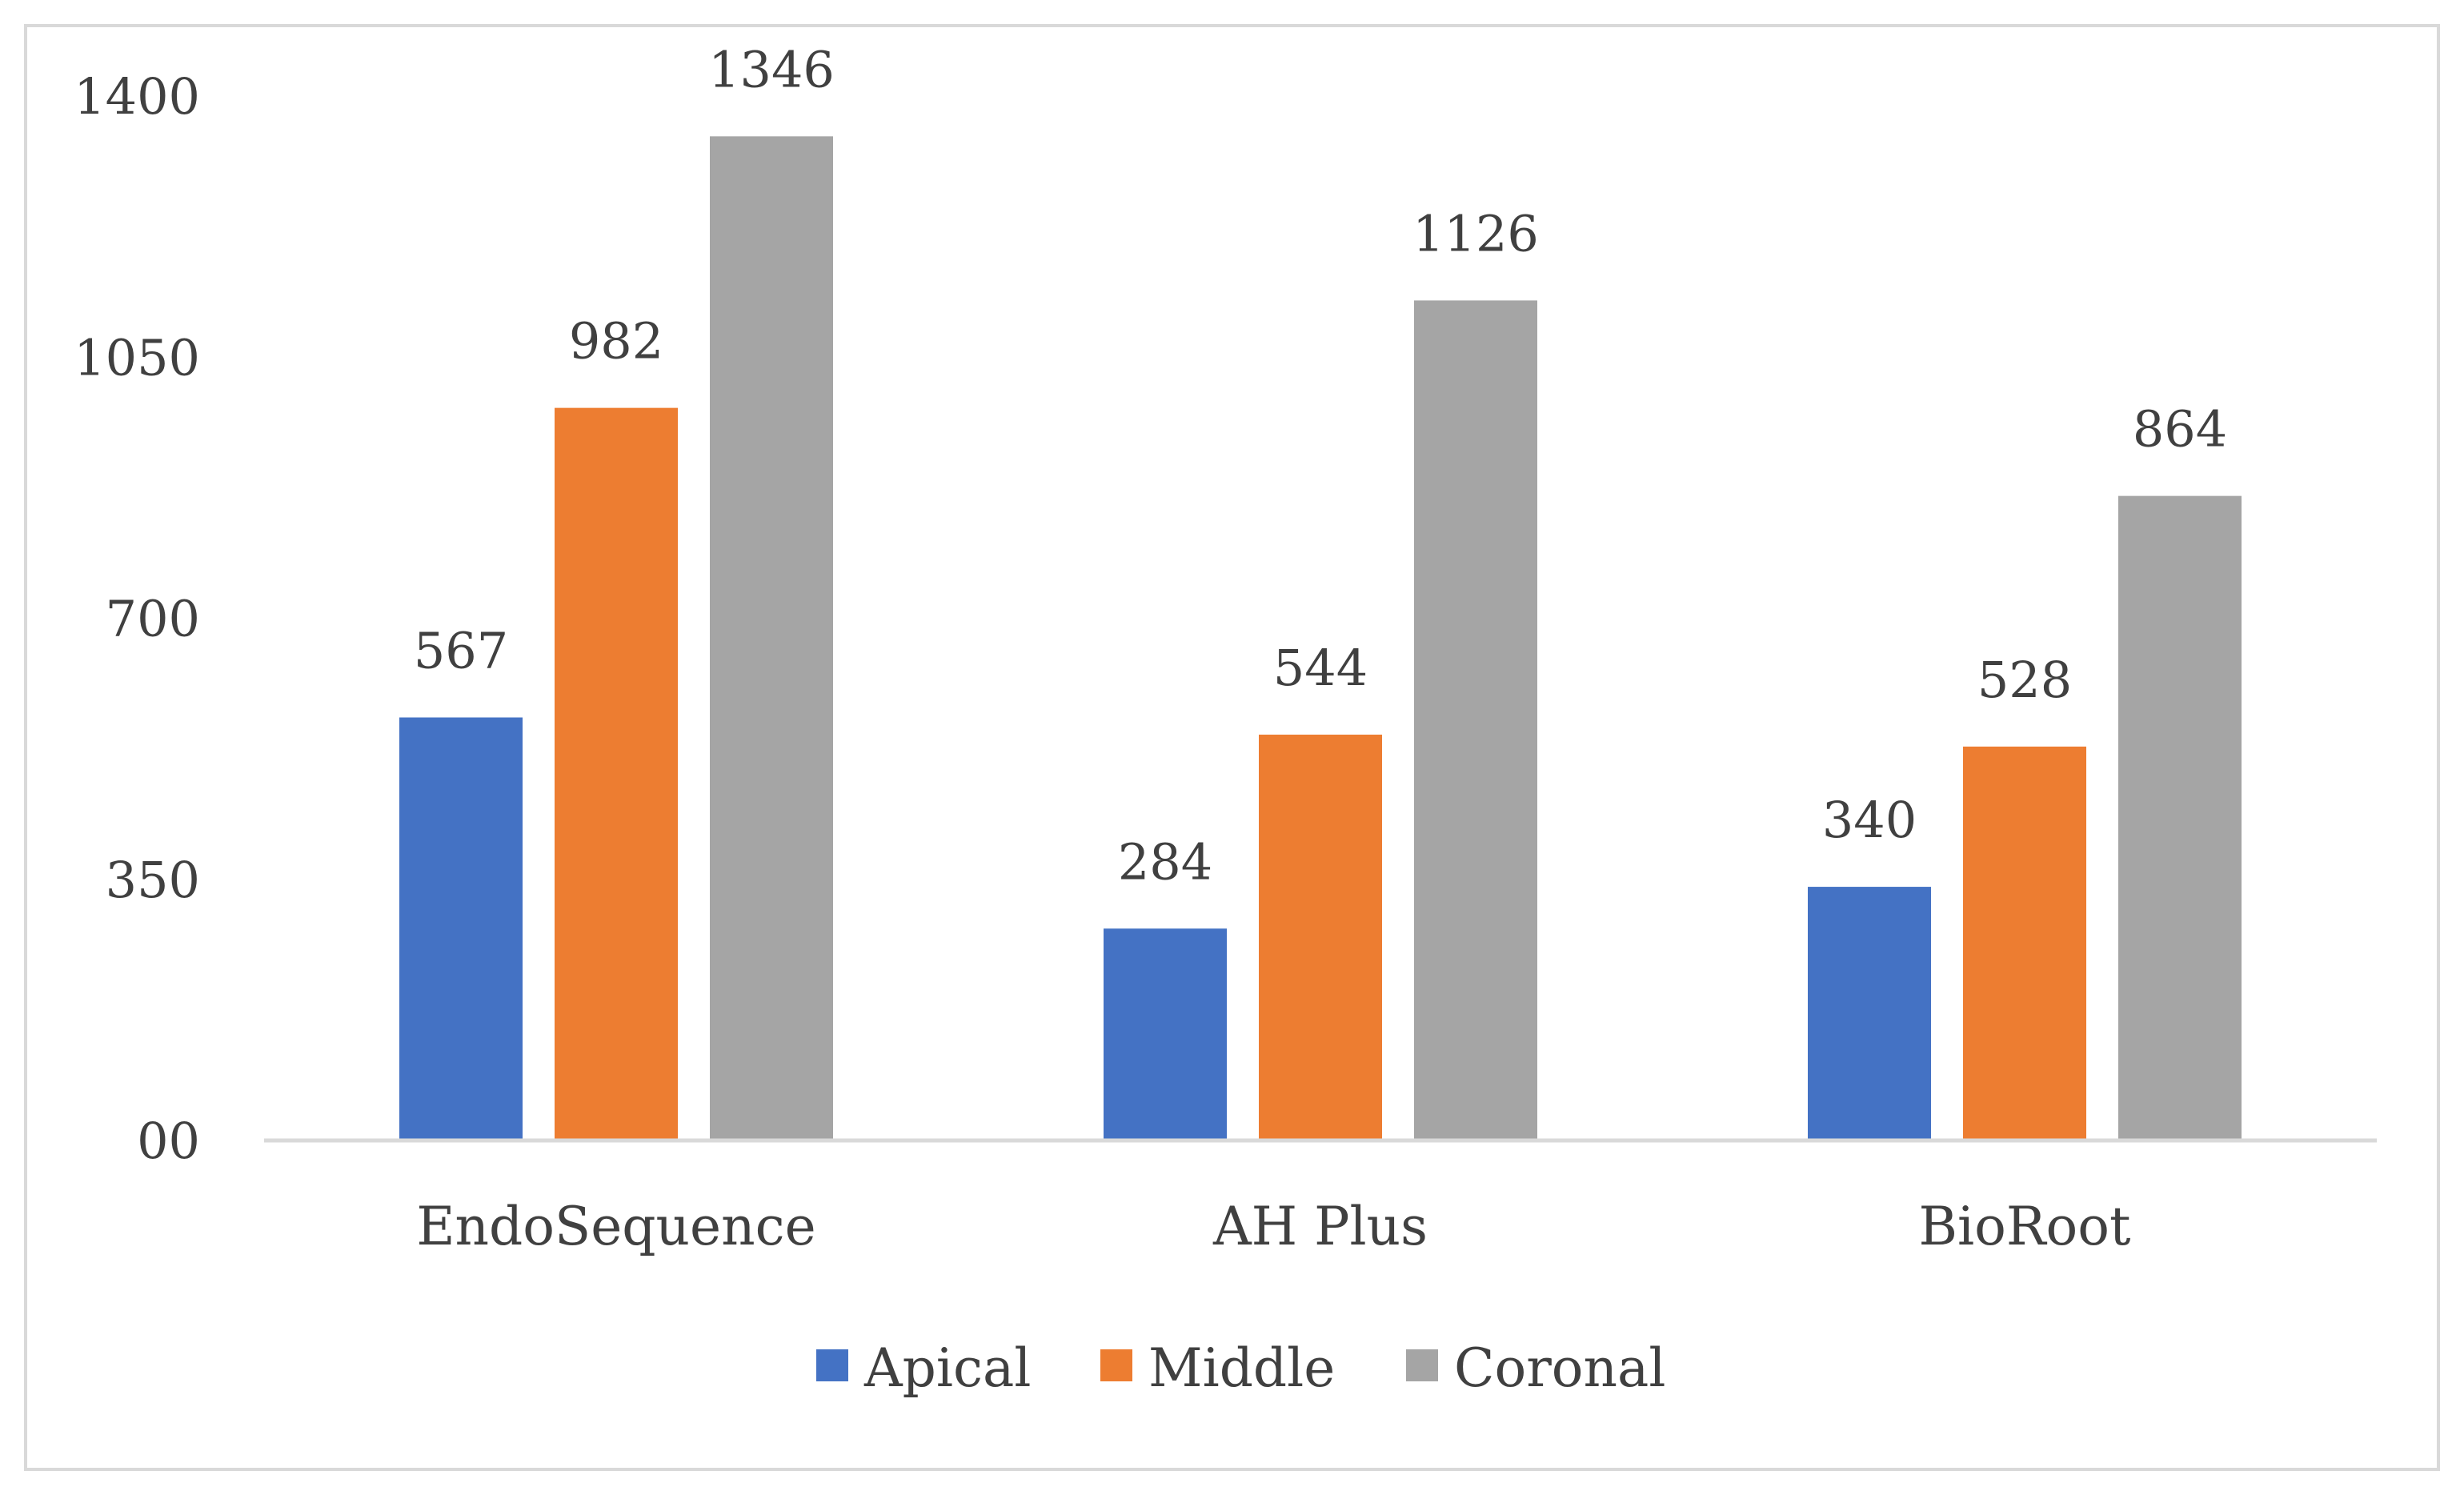  What do you see at coordinates (1116, 1365) in the screenshot?
I see `legend-swatch-middle` at bounding box center [1116, 1365].